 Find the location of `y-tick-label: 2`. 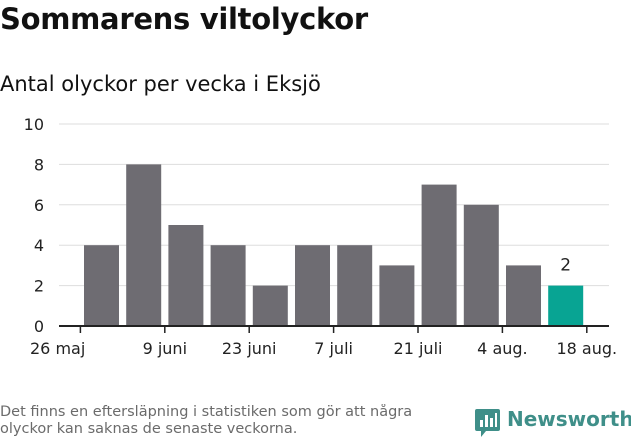

y-tick-label: 2 is located at coordinates (39, 286).